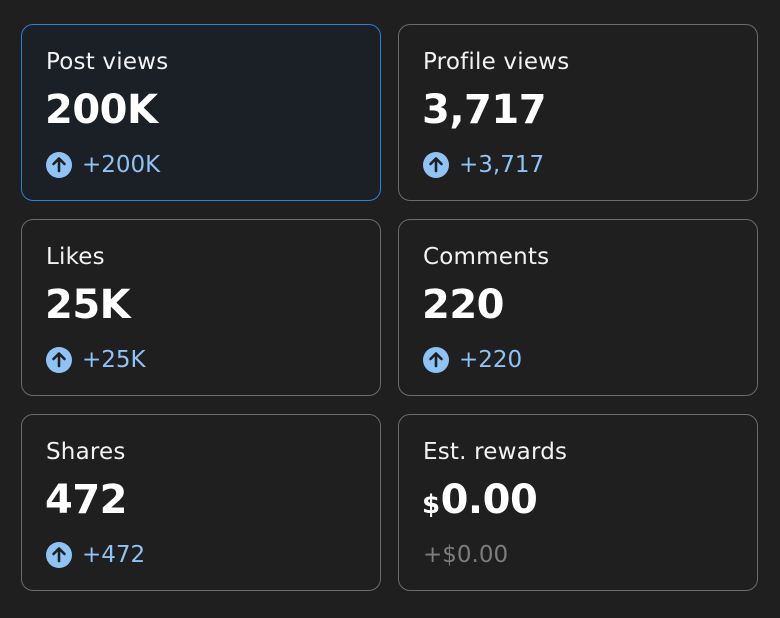 Image resolution: width=780 pixels, height=618 pixels. I want to click on stat-value: 472, so click(86, 500).